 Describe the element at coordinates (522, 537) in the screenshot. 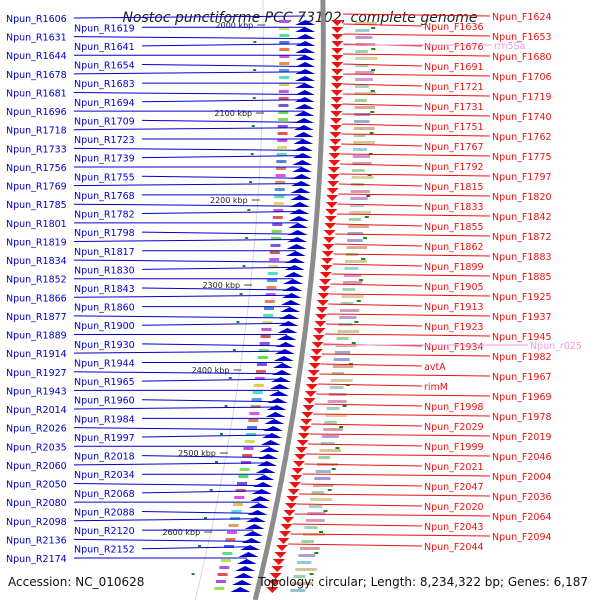

I see `forward-gene-label: Npun_F2094` at that location.